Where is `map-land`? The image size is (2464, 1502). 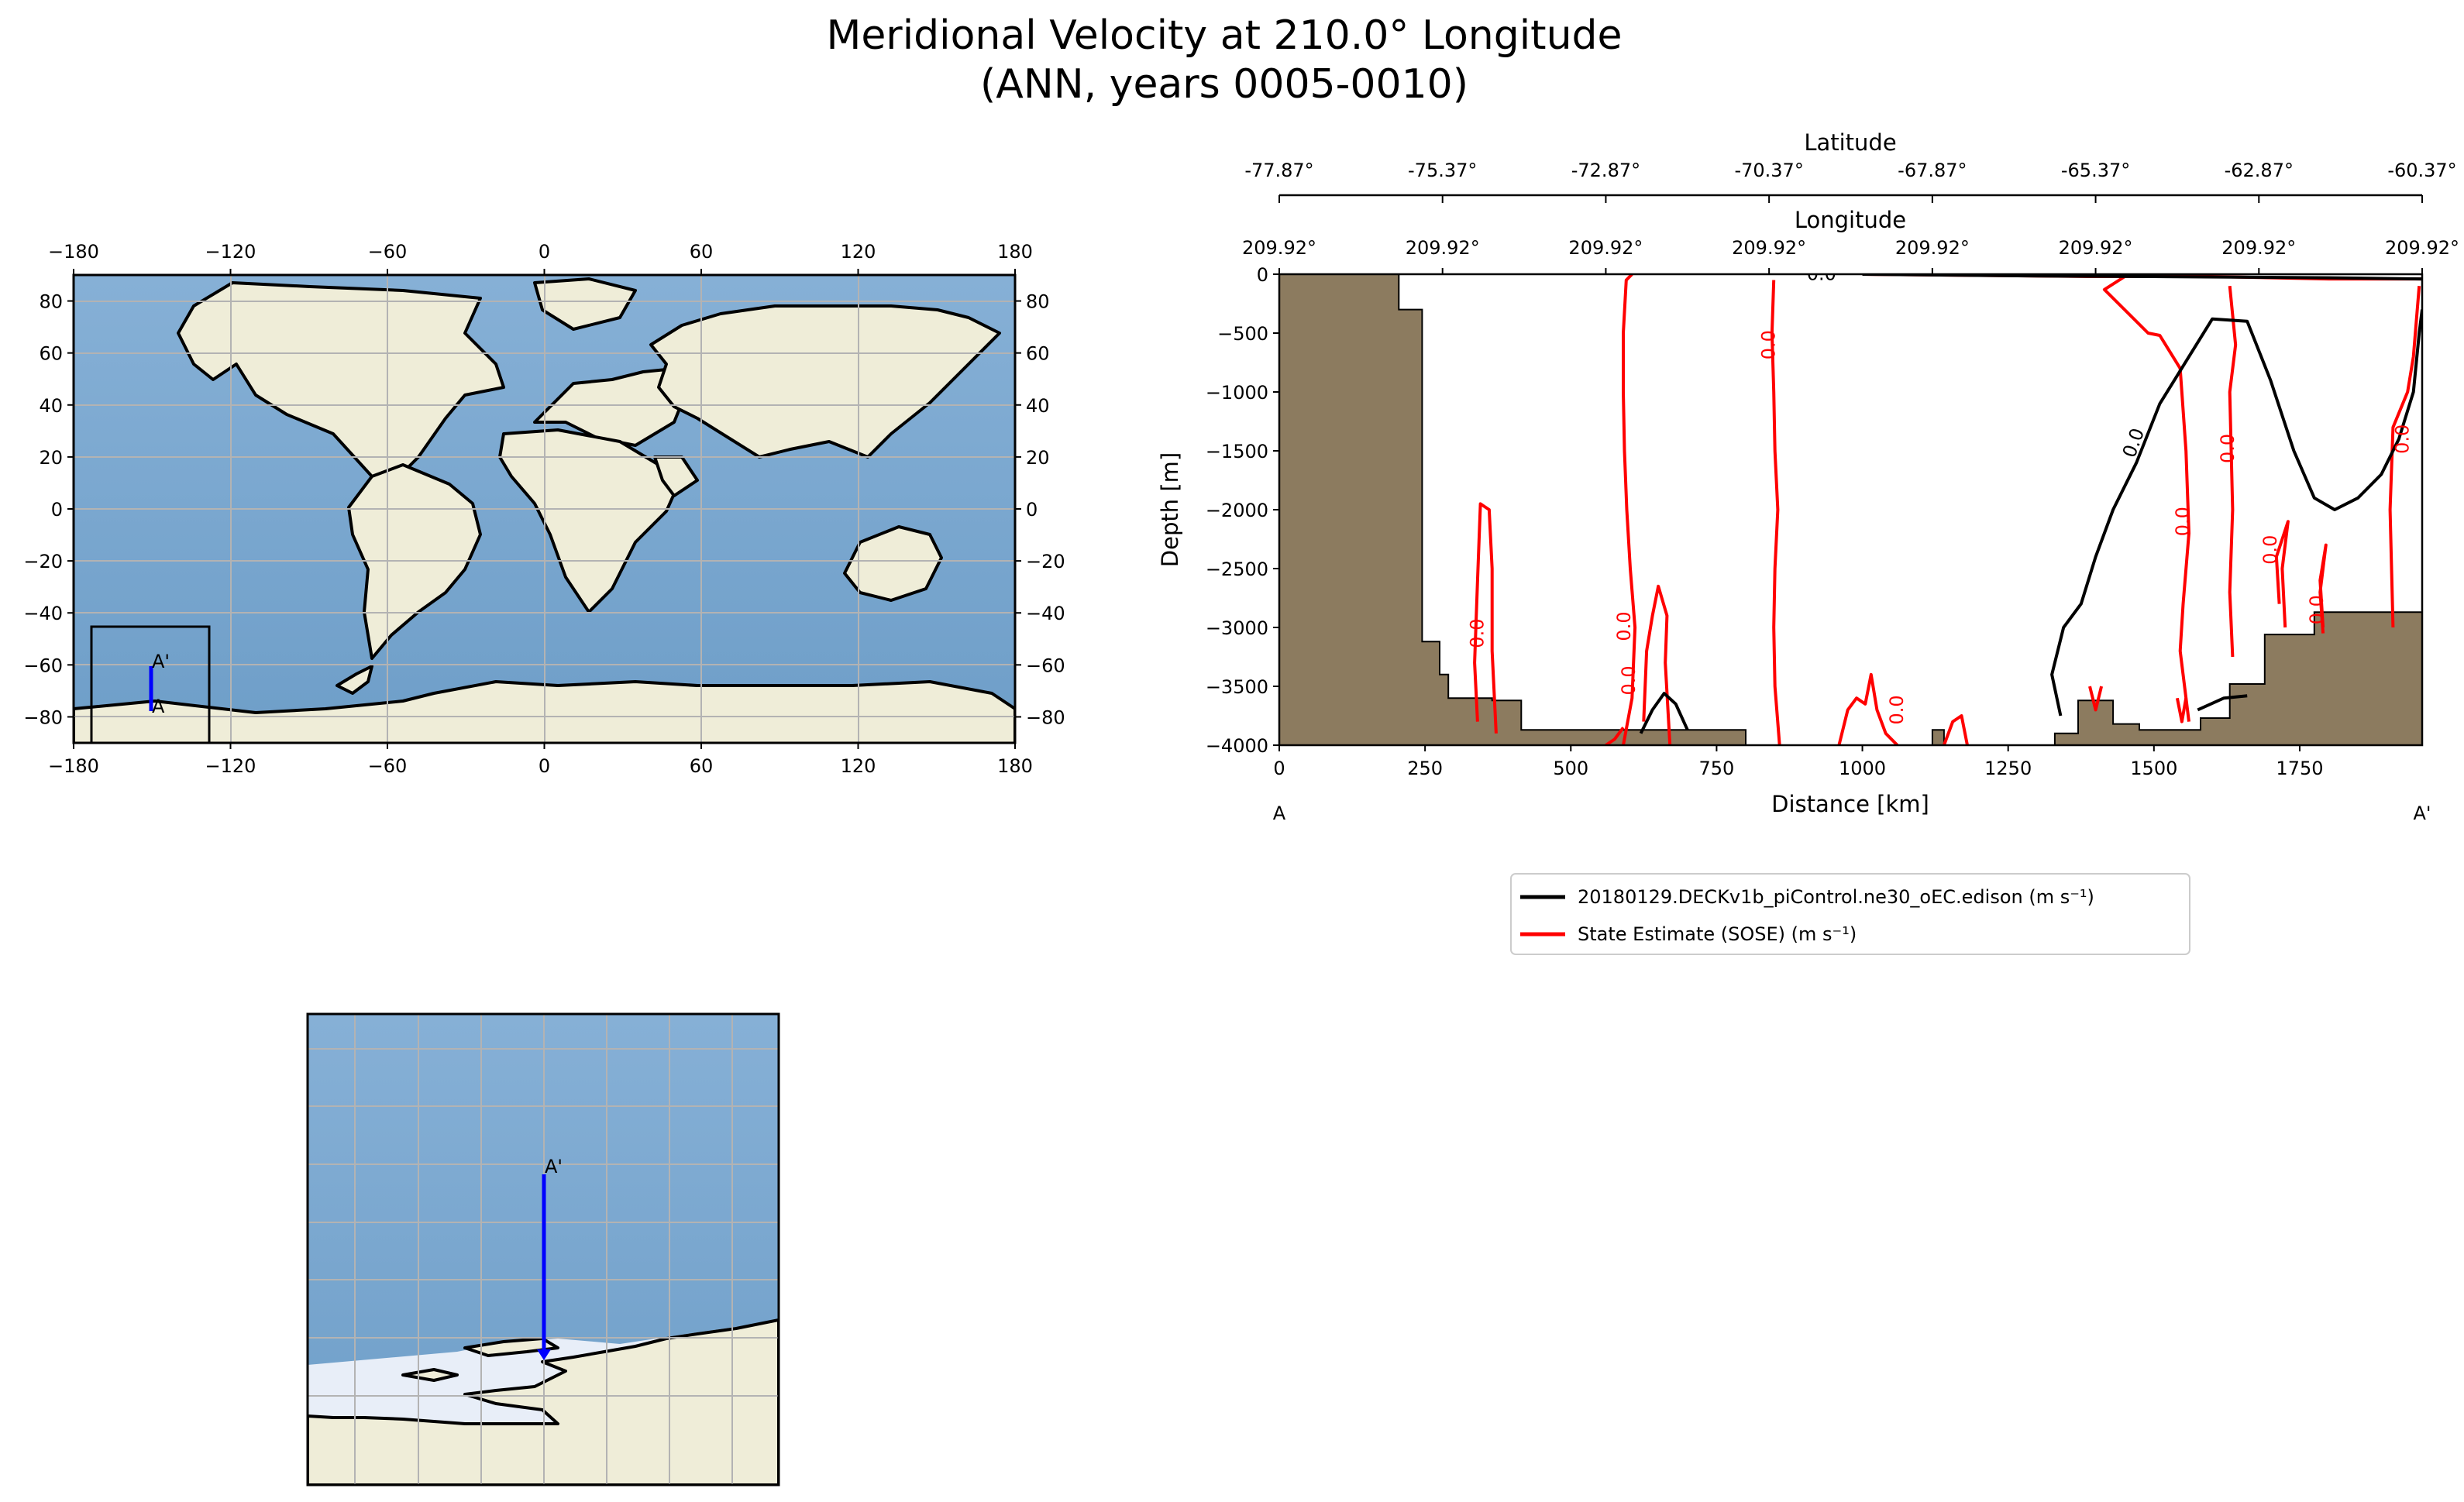
map-land is located at coordinates (544, 510).